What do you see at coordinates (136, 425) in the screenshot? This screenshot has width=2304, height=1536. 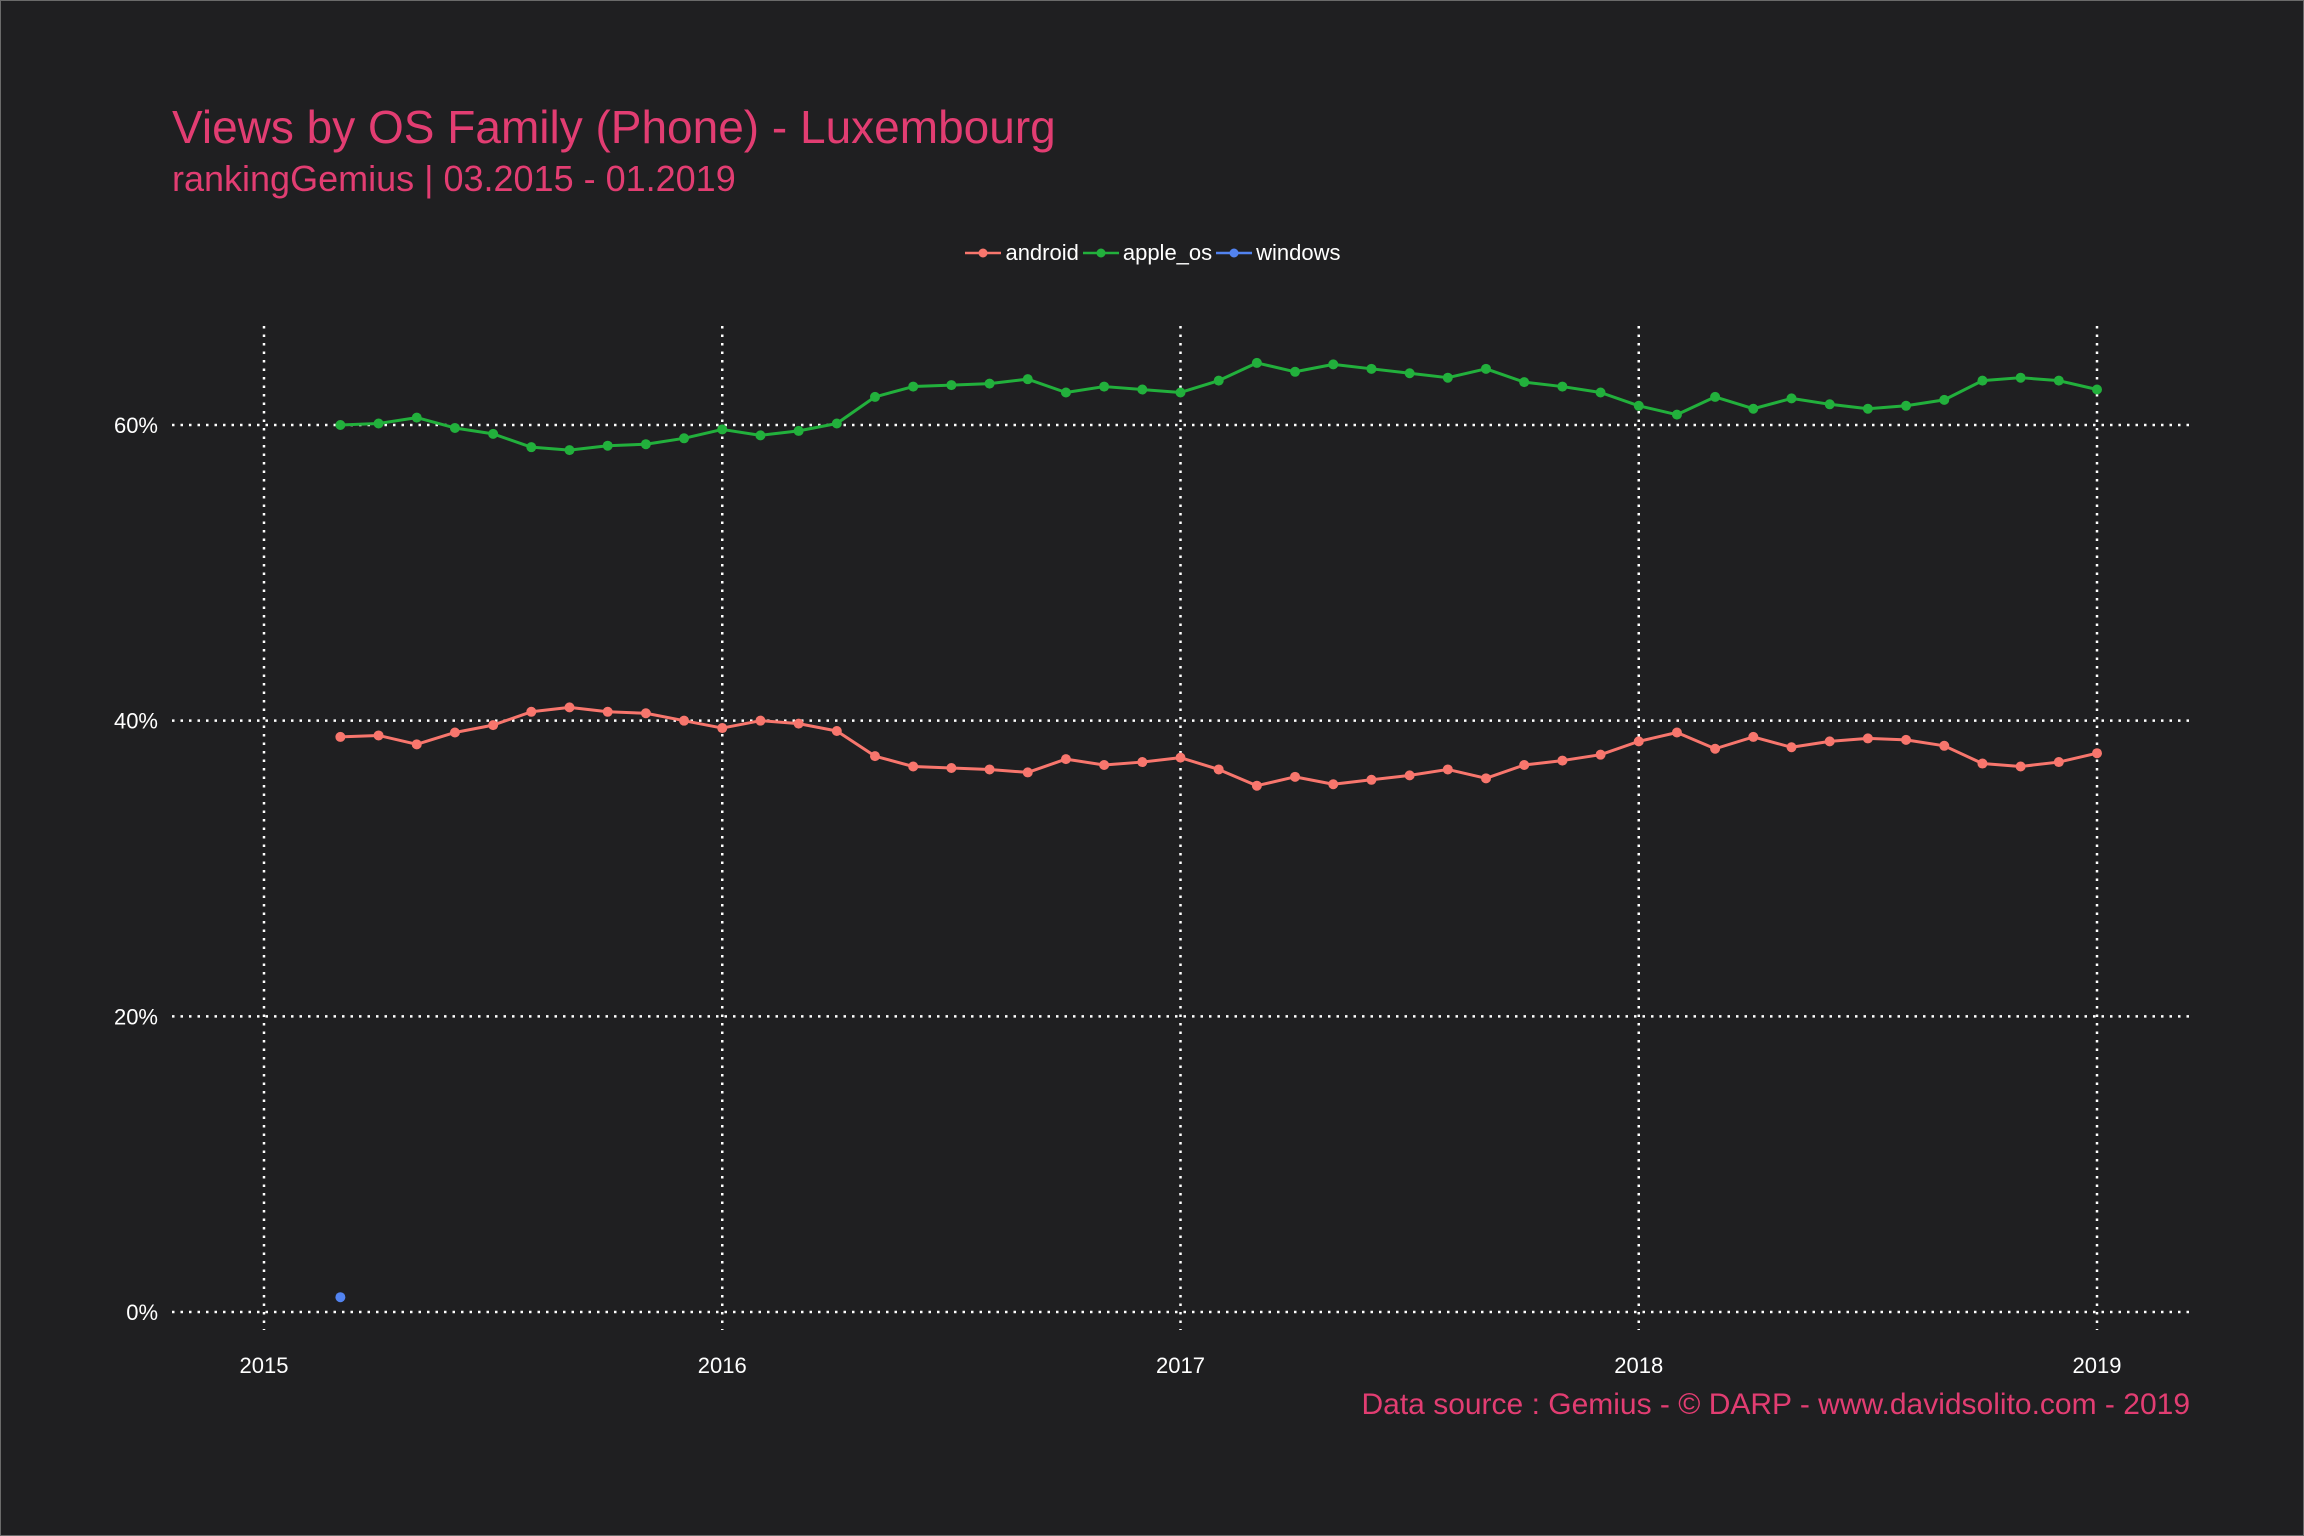 I see `y-tick-label-3: 60%` at bounding box center [136, 425].